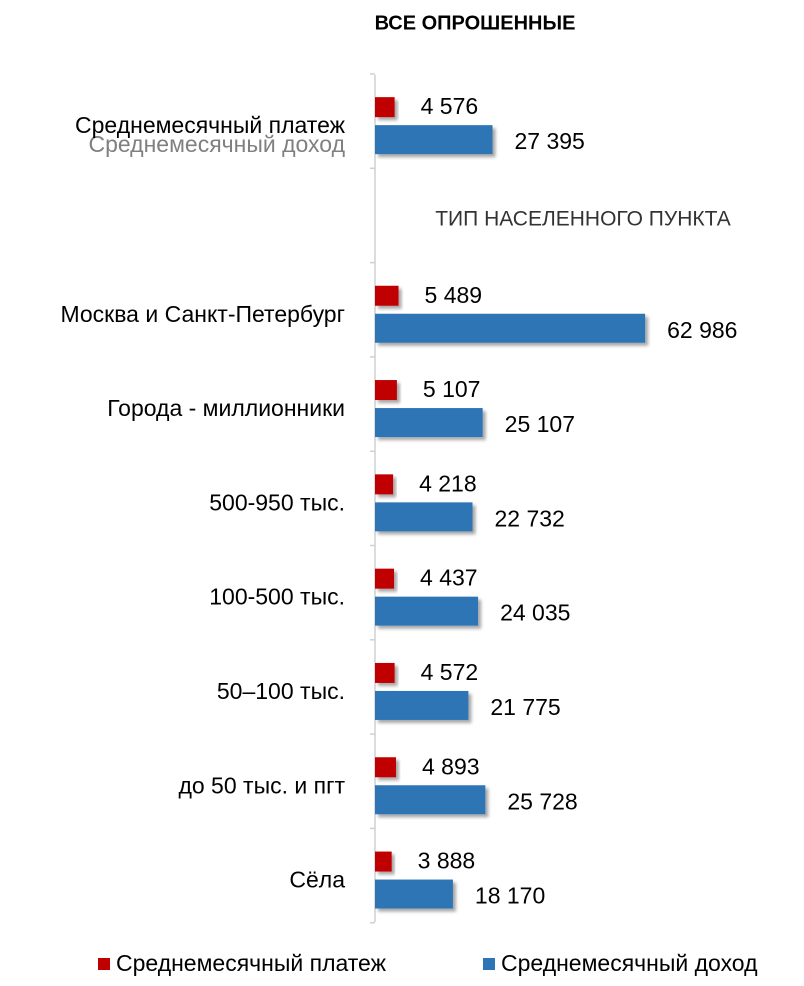  What do you see at coordinates (535, 613) in the screenshot?
I see `value-label: 24 035` at bounding box center [535, 613].